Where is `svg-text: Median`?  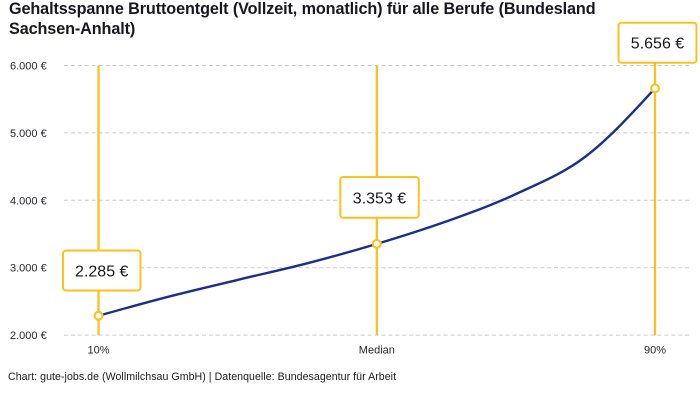 svg-text: Median is located at coordinates (377, 351).